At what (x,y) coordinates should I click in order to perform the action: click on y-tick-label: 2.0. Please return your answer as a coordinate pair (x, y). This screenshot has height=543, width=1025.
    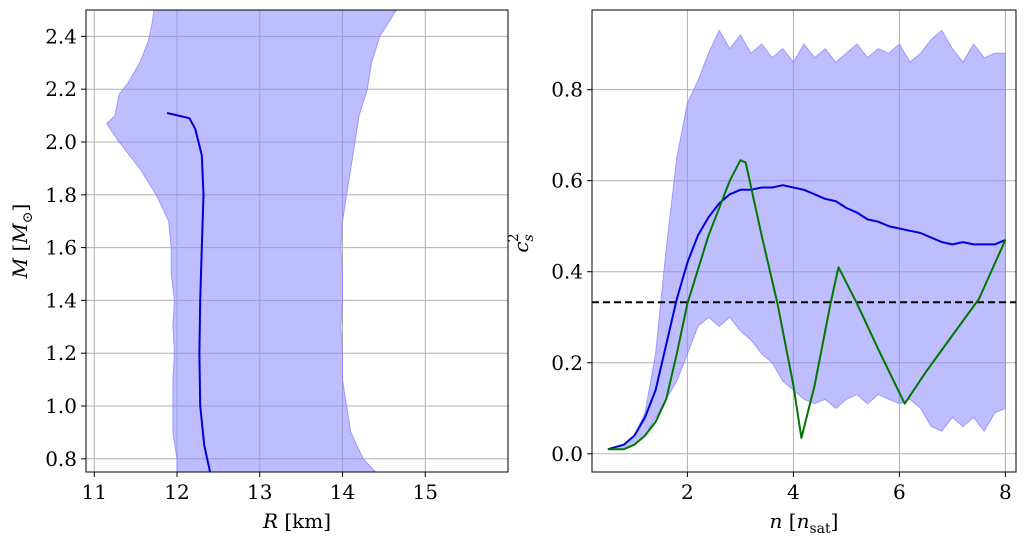
    Looking at the image, I should click on (61, 142).